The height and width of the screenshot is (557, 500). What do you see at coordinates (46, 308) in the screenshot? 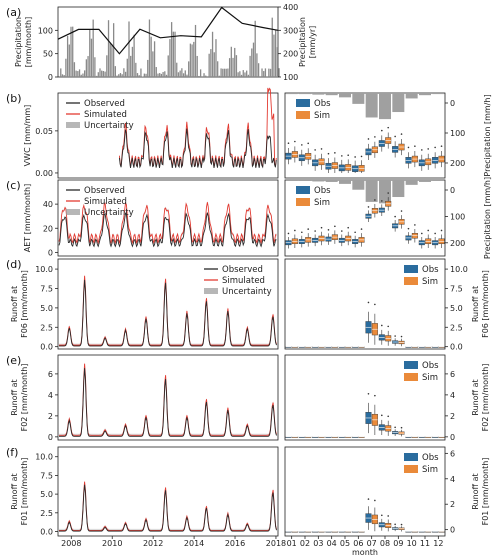
I see `y-tick-label: 5.0` at bounding box center [46, 308].